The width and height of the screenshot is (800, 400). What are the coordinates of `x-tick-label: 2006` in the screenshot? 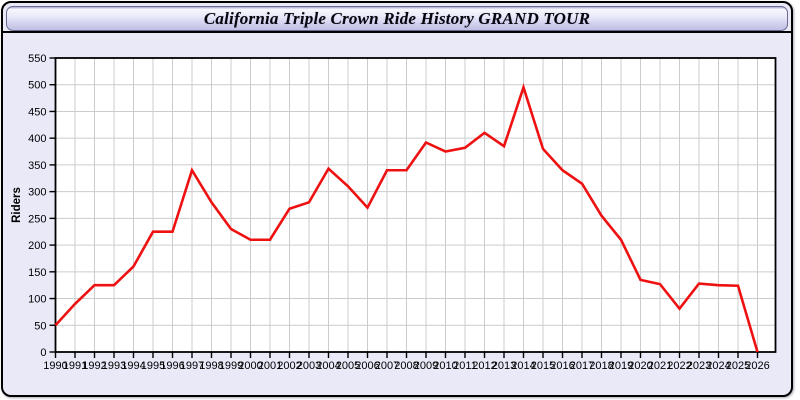 It's located at (367, 366).